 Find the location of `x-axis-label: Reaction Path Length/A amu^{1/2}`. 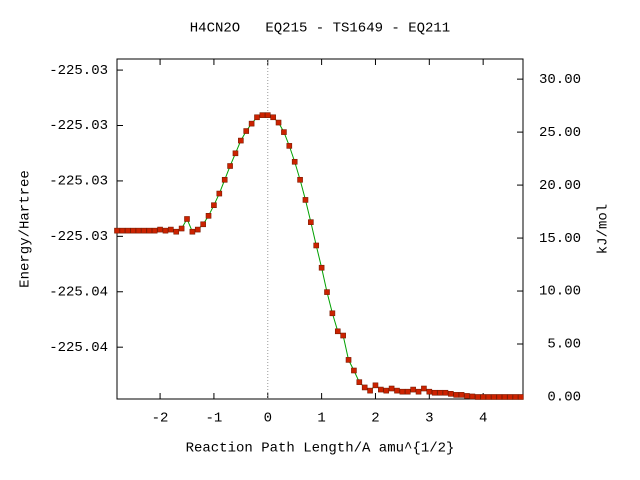

x-axis-label: Reaction Path Length/A amu^{1/2} is located at coordinates (320, 449).